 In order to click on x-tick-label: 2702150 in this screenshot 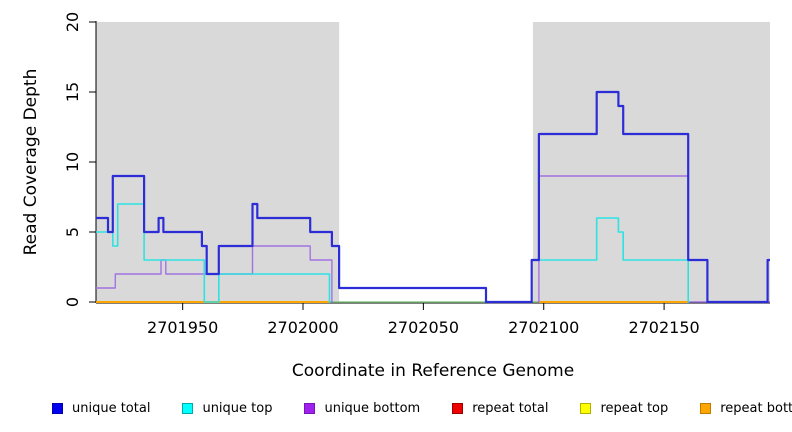, I will do `click(663, 327)`.